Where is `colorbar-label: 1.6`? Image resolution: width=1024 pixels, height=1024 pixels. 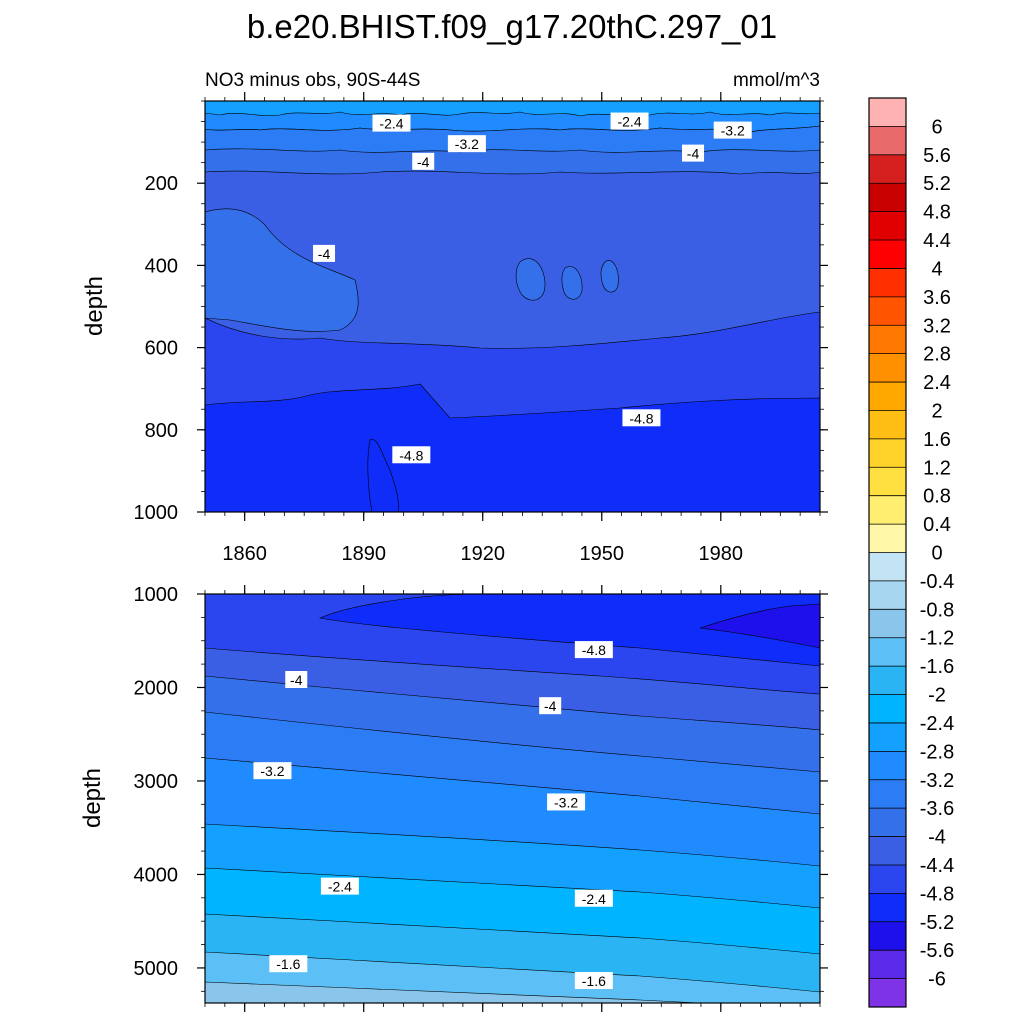
colorbar-label: 1.6 is located at coordinates (937, 440).